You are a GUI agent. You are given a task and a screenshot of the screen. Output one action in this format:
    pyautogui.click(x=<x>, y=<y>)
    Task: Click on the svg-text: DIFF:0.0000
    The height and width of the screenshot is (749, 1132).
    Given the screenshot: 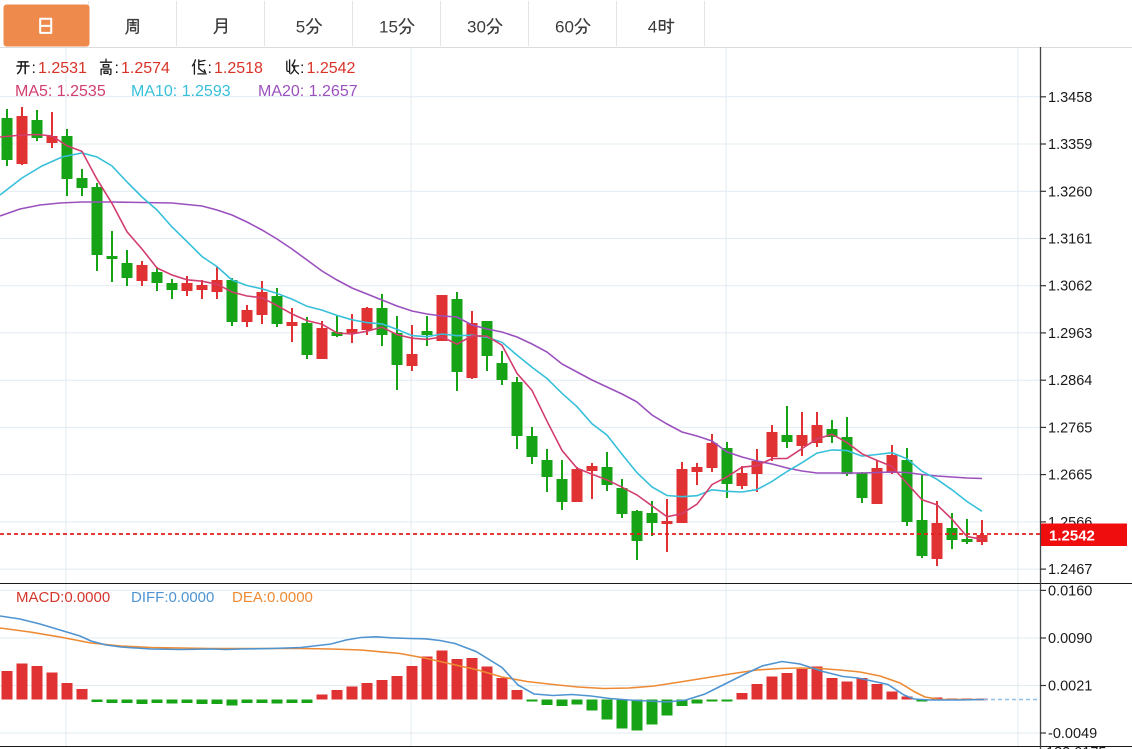 What is the action you would take?
    pyautogui.click(x=172, y=597)
    